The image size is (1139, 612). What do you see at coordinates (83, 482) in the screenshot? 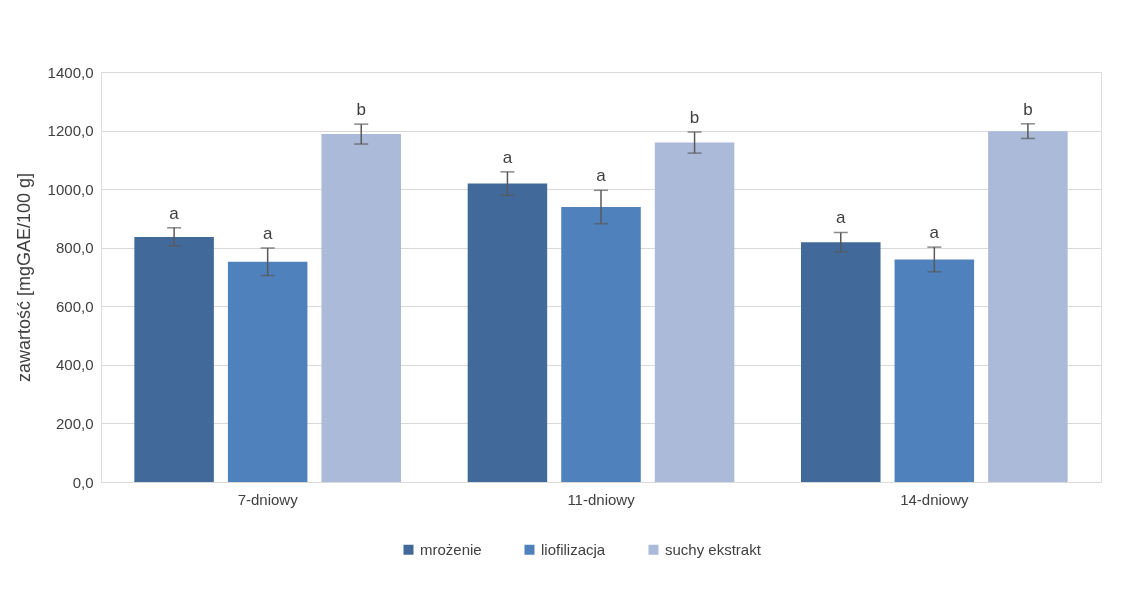
I see `y-tick-label: 0,0` at bounding box center [83, 482].